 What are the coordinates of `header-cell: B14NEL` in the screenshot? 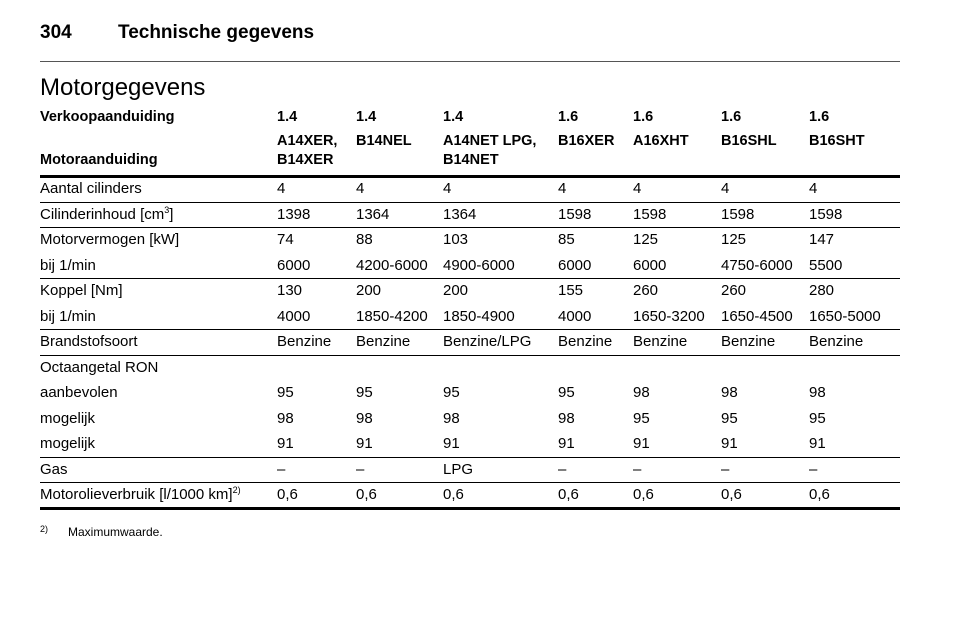 It's located at (384, 141).